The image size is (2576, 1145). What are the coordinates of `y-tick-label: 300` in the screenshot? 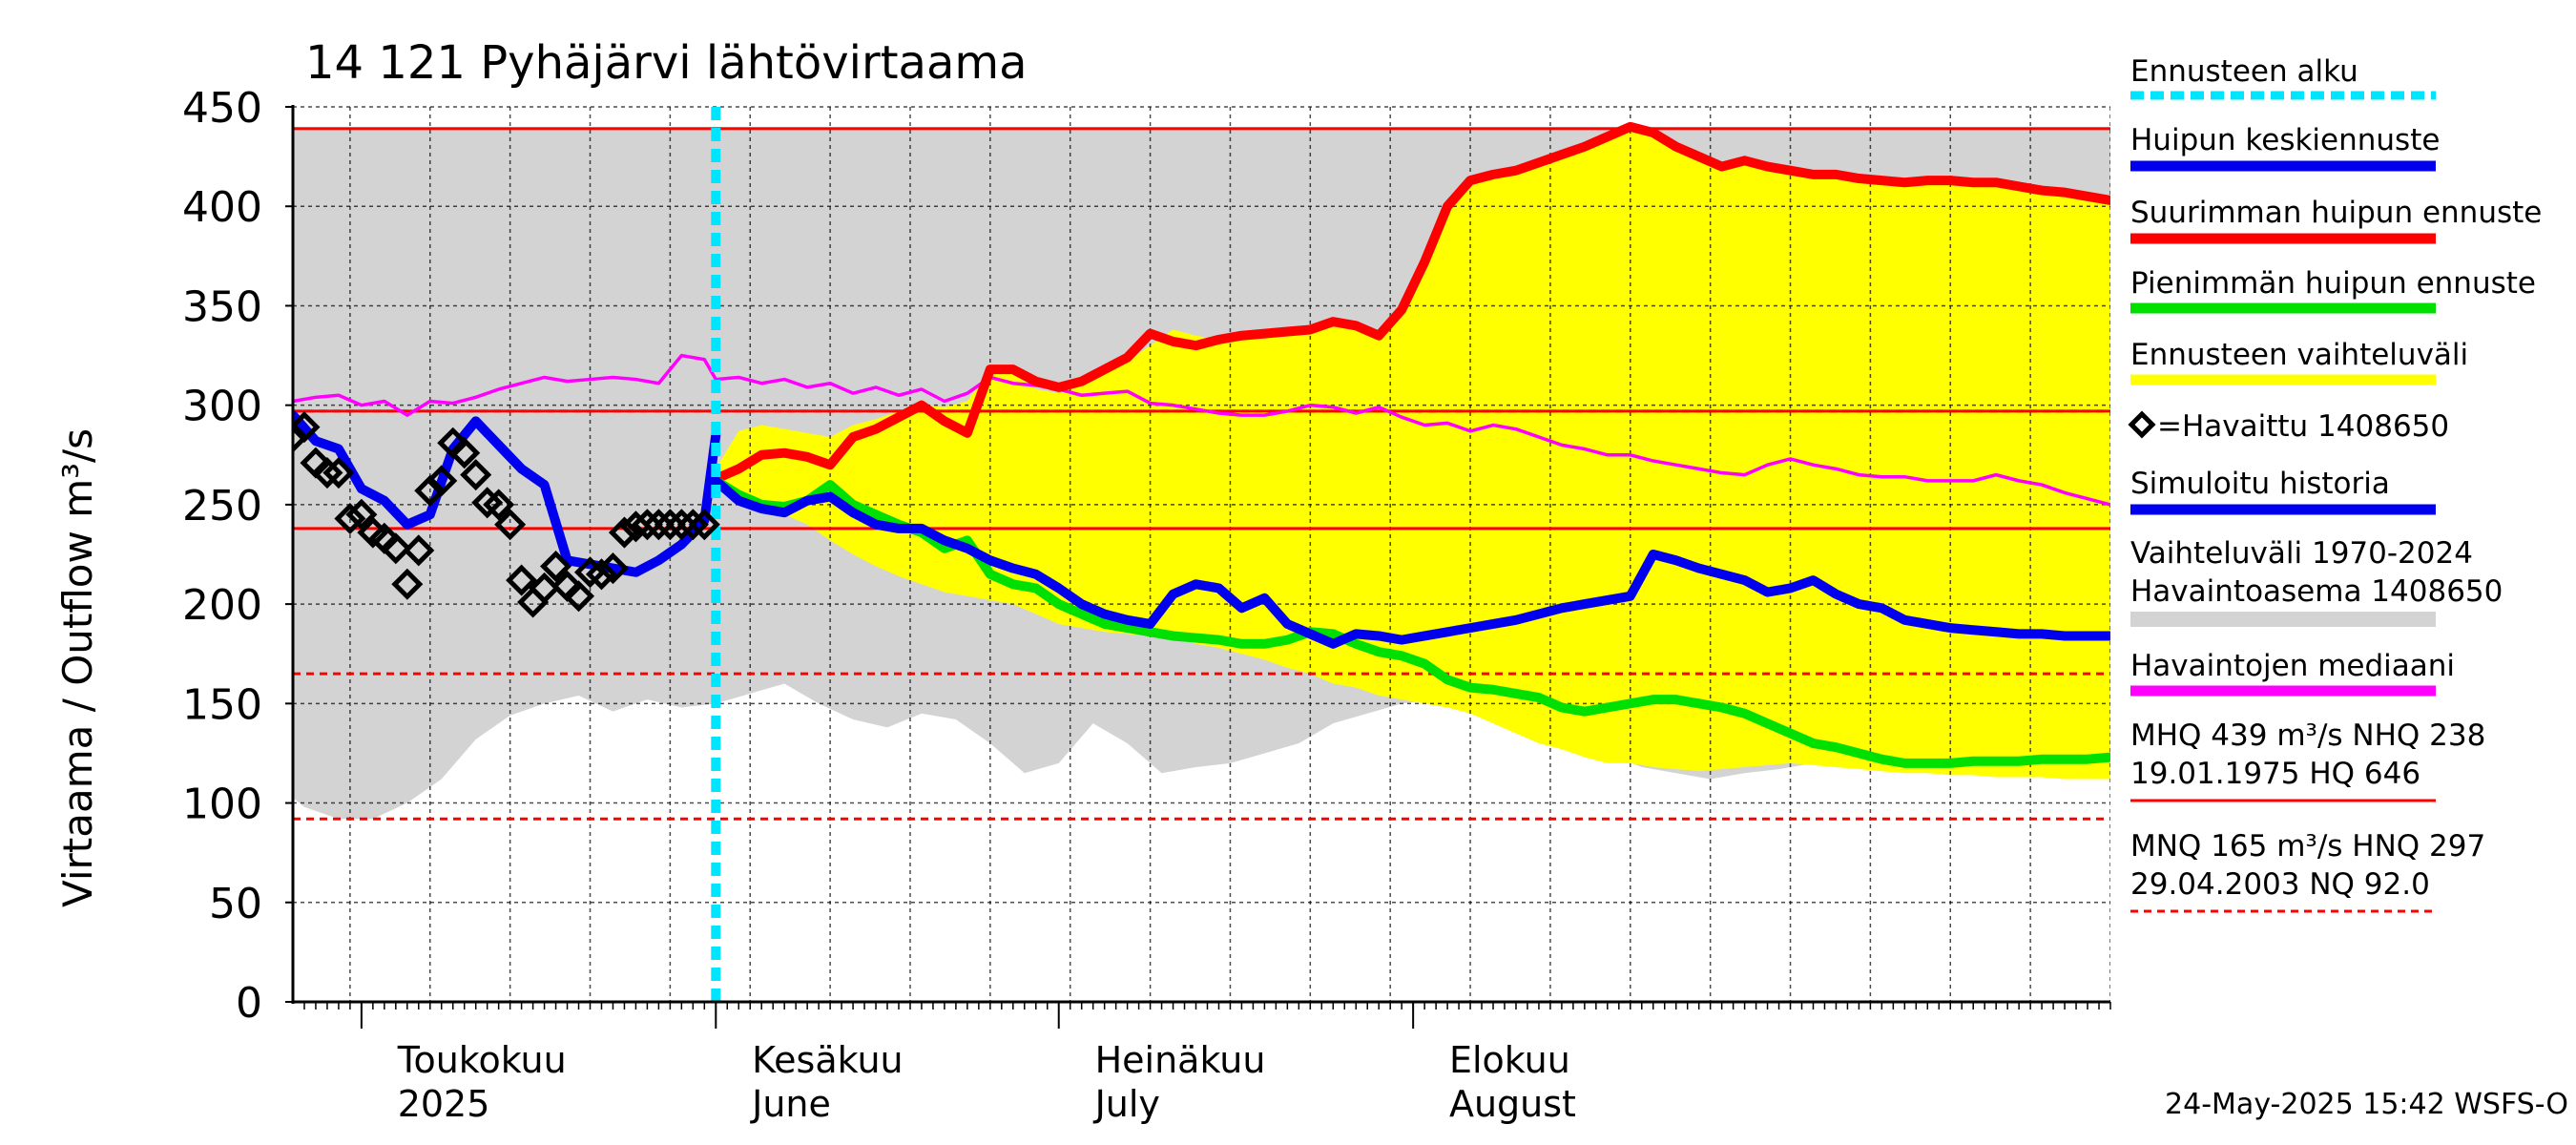 It's located at (222, 407).